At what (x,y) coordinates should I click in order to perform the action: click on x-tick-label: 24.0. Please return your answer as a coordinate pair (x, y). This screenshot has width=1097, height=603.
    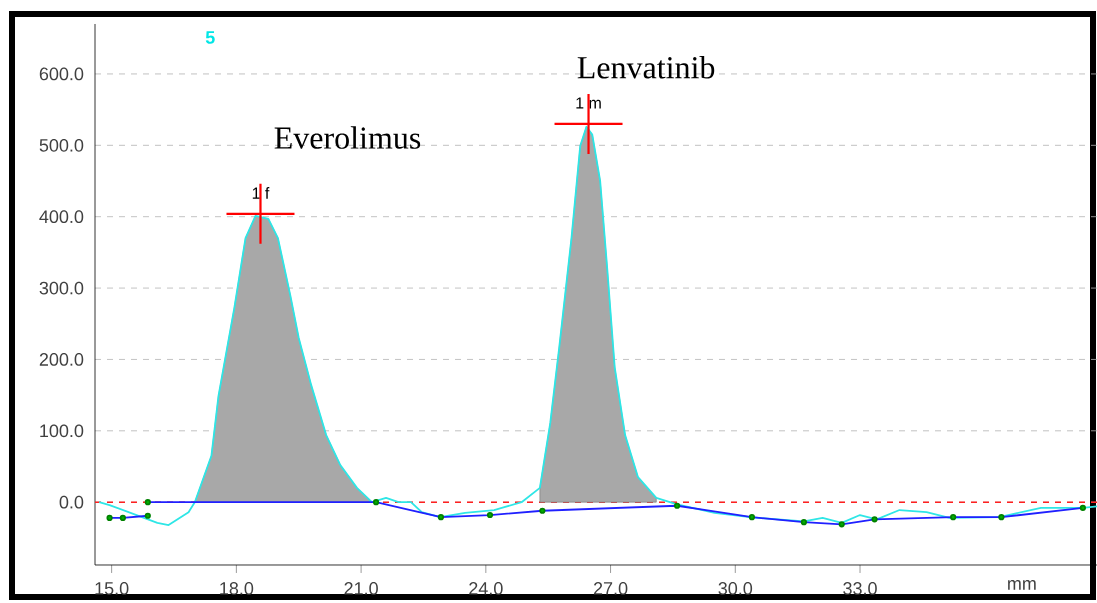
    Looking at the image, I should click on (486, 588).